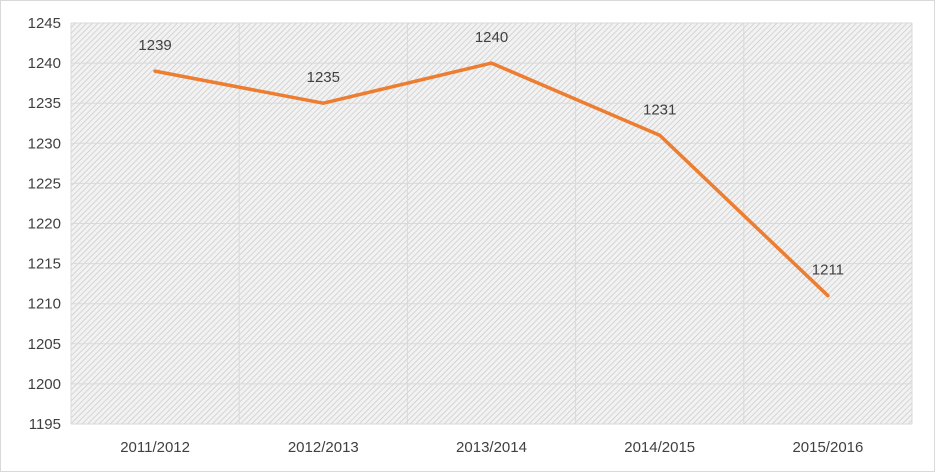  I want to click on data-label: 1235, so click(323, 77).